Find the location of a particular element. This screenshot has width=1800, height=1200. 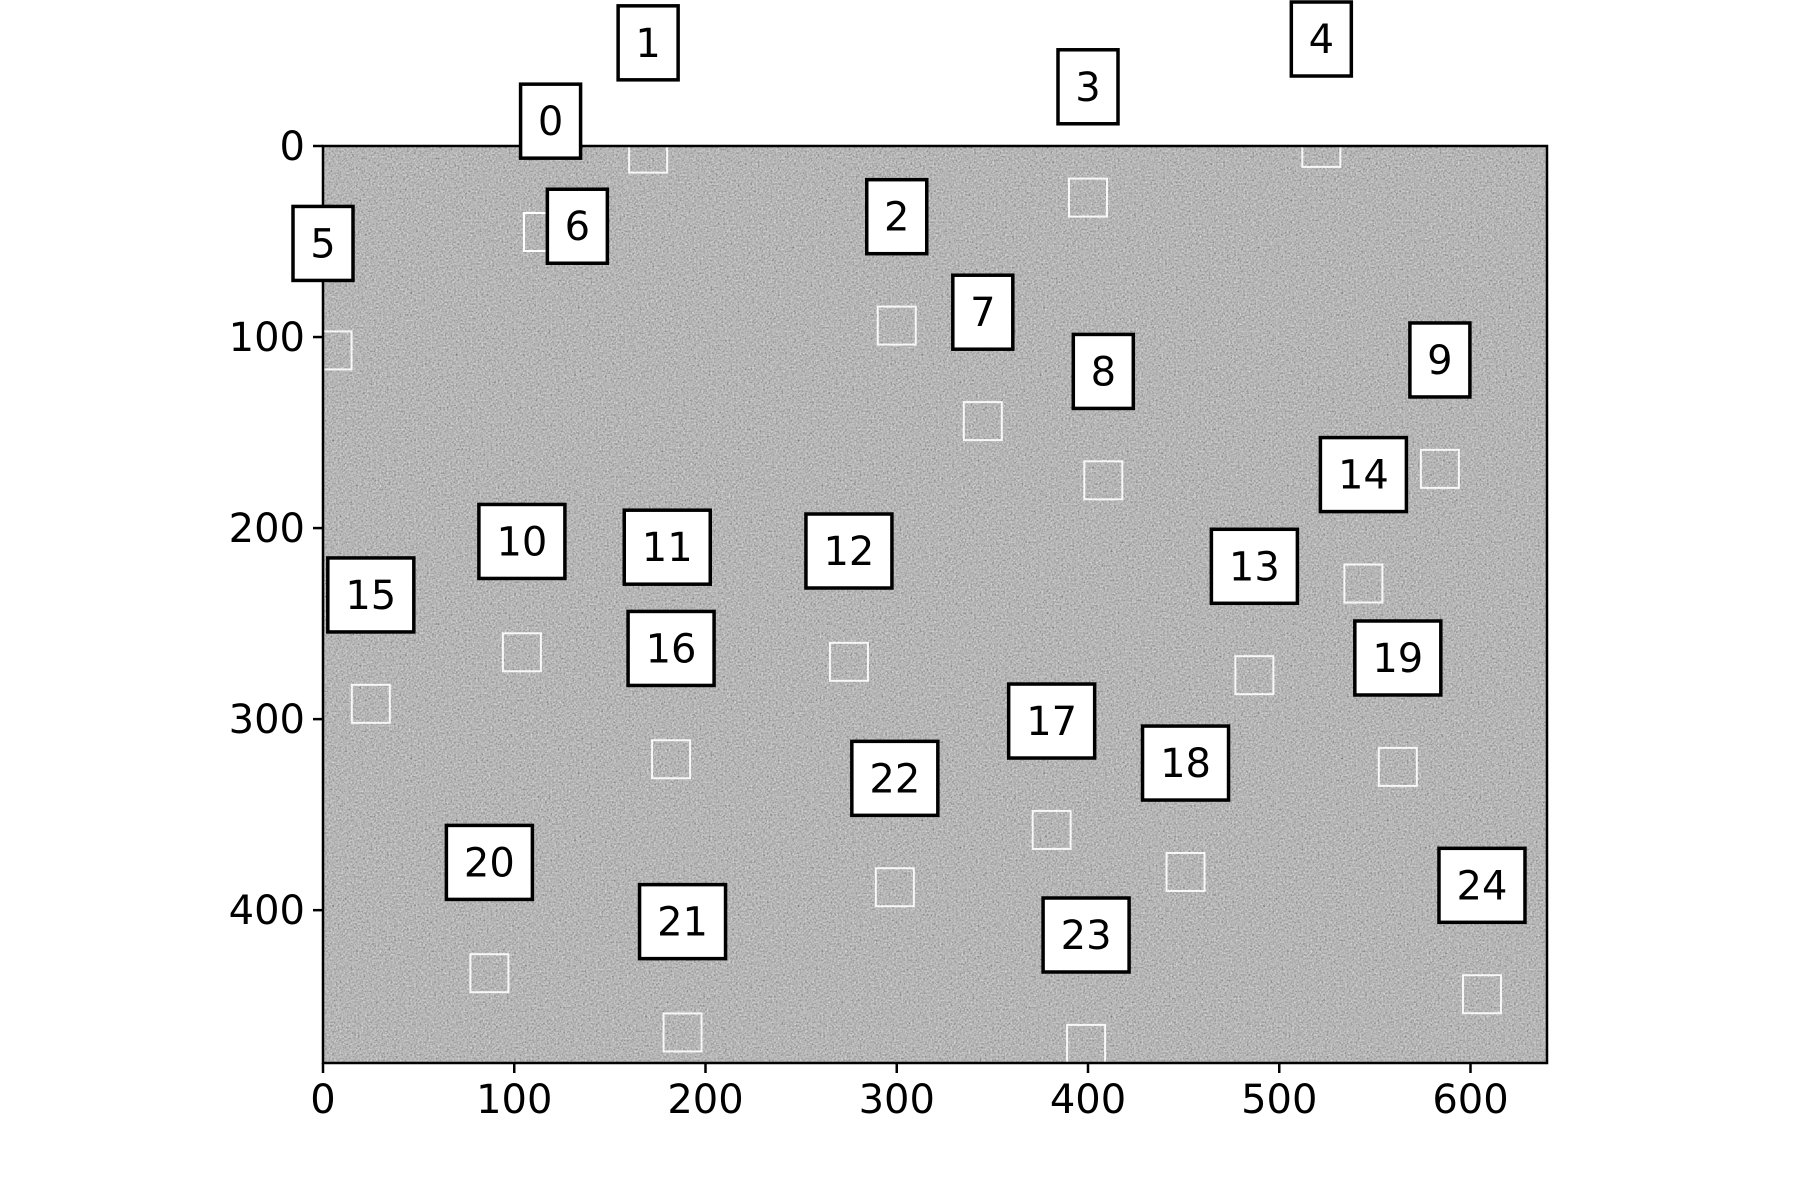

label-text: 10 is located at coordinates (521, 542).